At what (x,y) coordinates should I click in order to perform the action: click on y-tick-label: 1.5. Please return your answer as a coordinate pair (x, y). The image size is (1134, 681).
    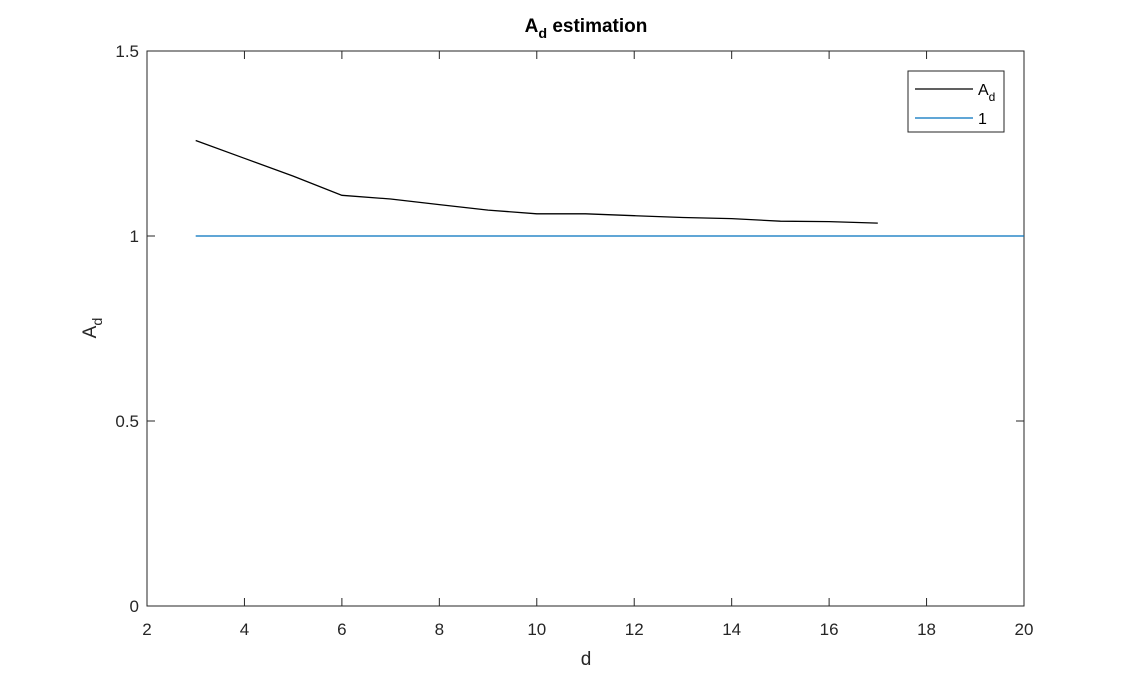
    Looking at the image, I should click on (127, 51).